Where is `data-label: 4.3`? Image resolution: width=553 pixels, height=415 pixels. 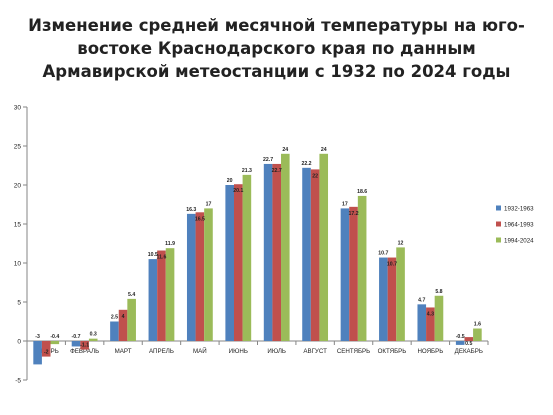
data-label: 4.3 is located at coordinates (430, 314).